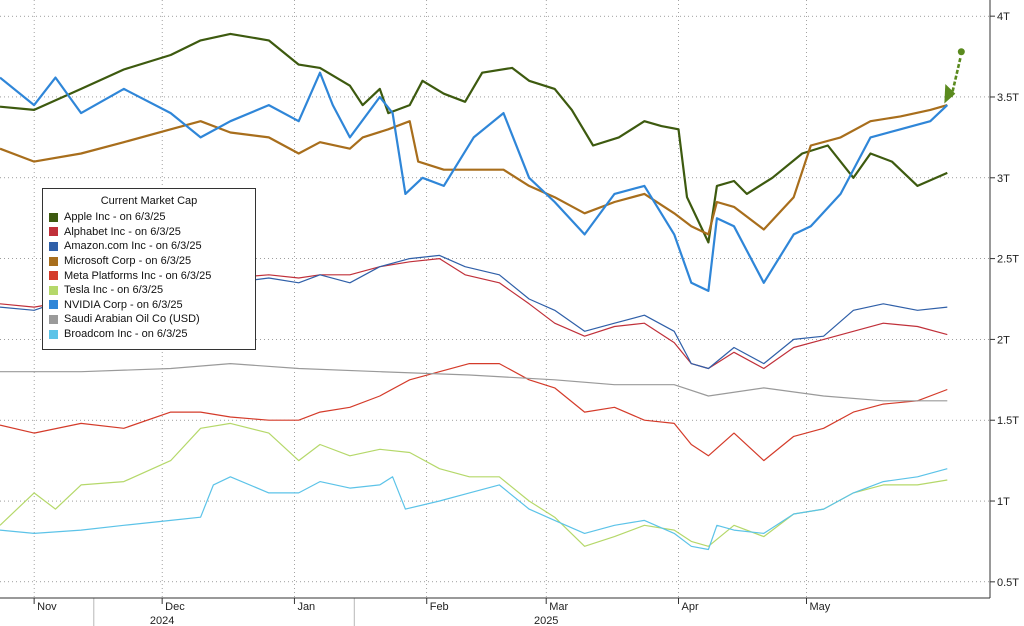  What do you see at coordinates (138, 275) in the screenshot?
I see `legend-label: Meta Platforms Inc - on 6/3/25` at bounding box center [138, 275].